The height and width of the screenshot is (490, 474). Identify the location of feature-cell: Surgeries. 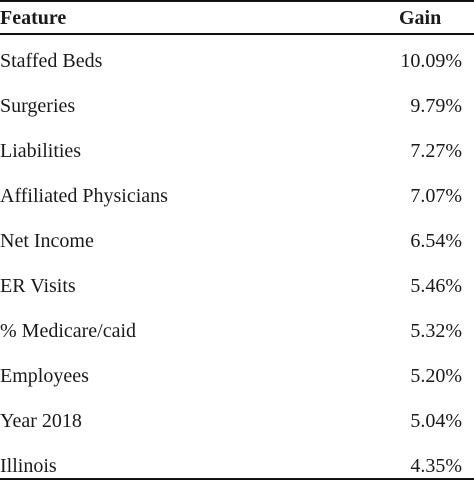
(38, 106).